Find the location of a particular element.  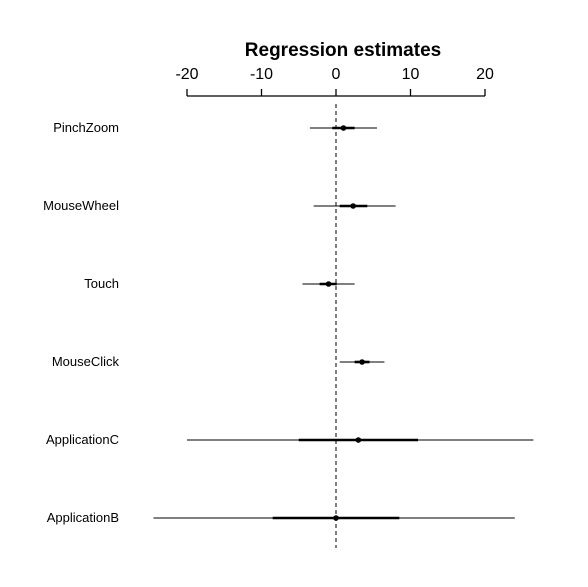

row-MouseWheel: MouseWheel is located at coordinates (219, 205).